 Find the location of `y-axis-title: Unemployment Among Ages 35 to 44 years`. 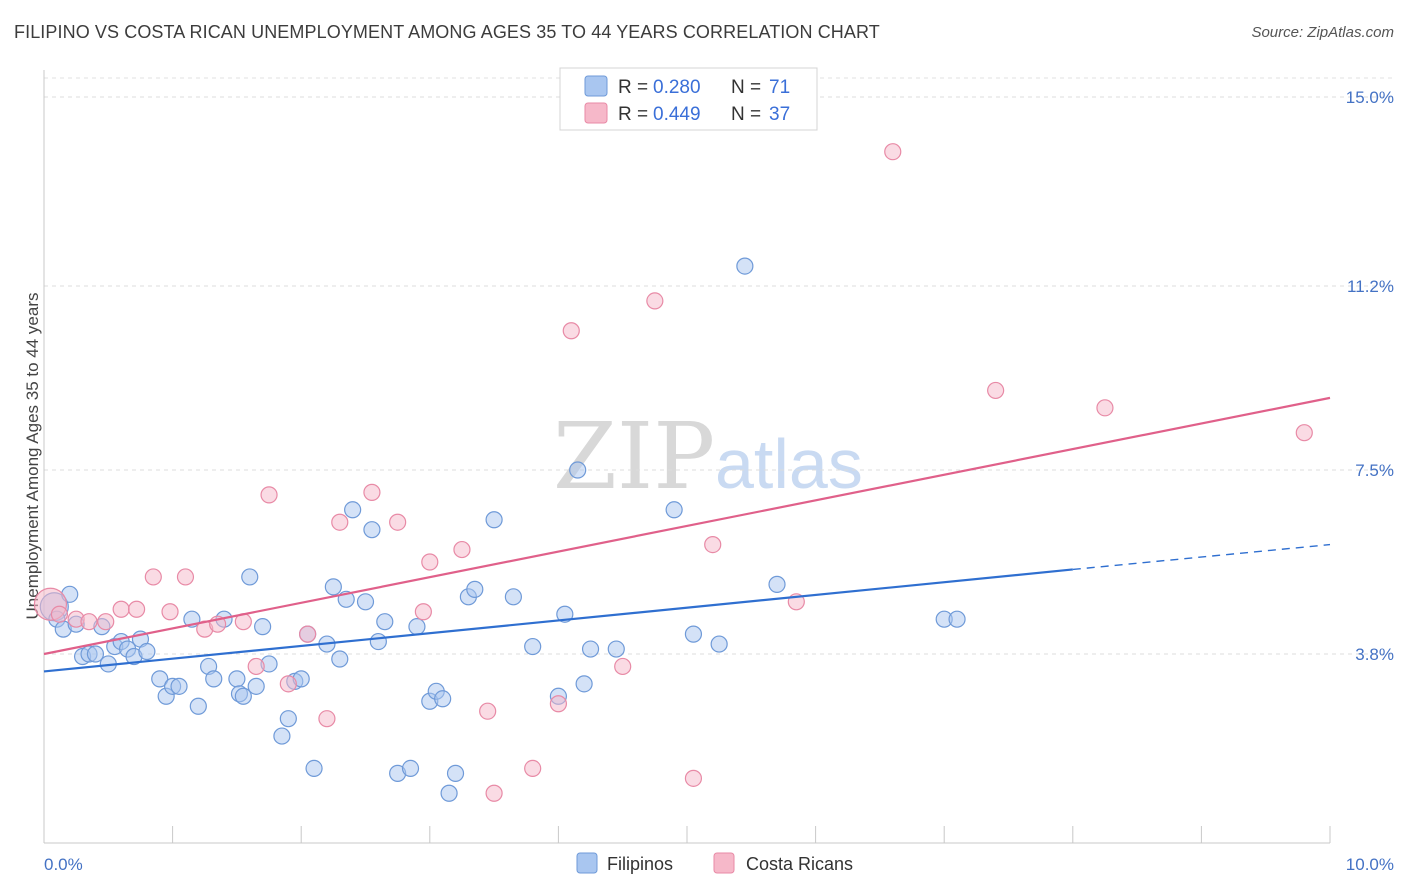

y-axis-title: Unemployment Among Ages 35 to 44 years is located at coordinates (32, 456).